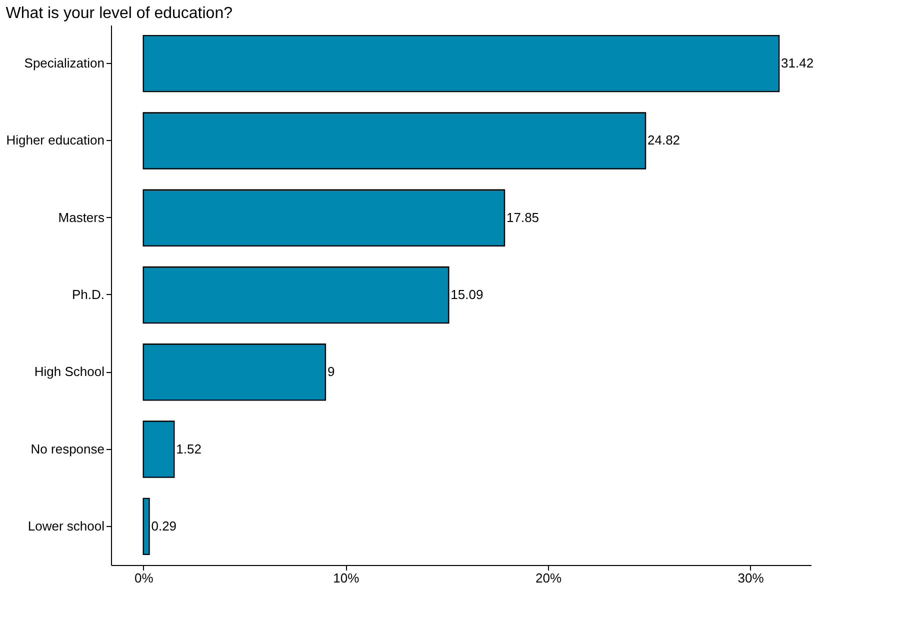 This screenshot has height=625, width=907. Describe the element at coordinates (66, 526) in the screenshot. I see `y-tick-label: Lower school` at that location.